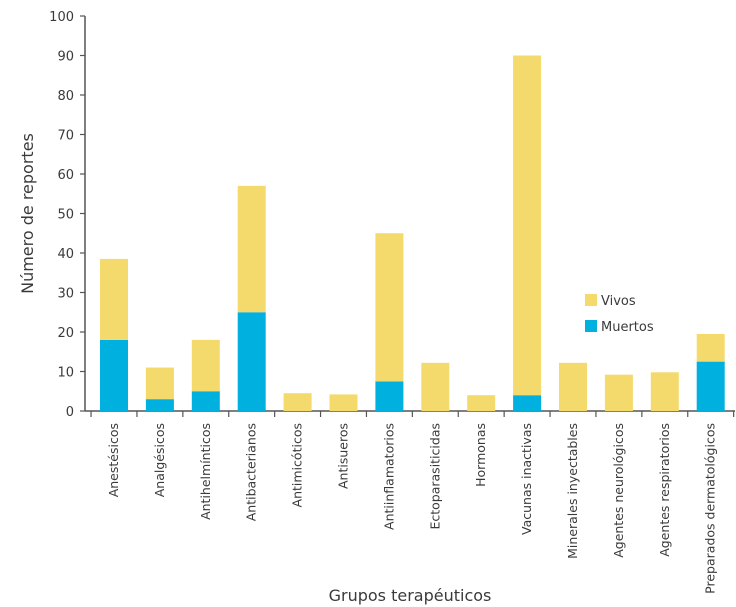 The image size is (736, 607). I want to click on x-tick-label: Antibacterianos, so click(251, 472).